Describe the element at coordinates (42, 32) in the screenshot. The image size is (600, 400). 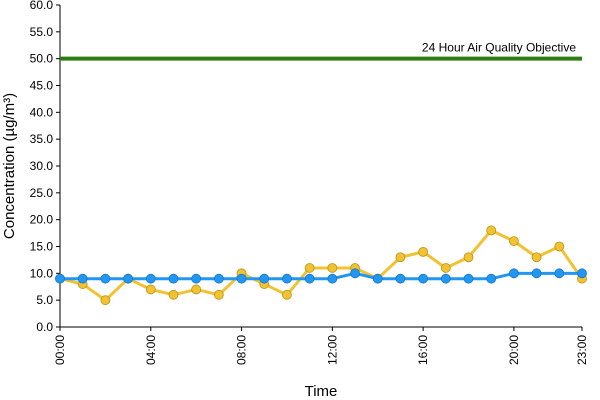
I see `y-tick-label: 55.0` at that location.